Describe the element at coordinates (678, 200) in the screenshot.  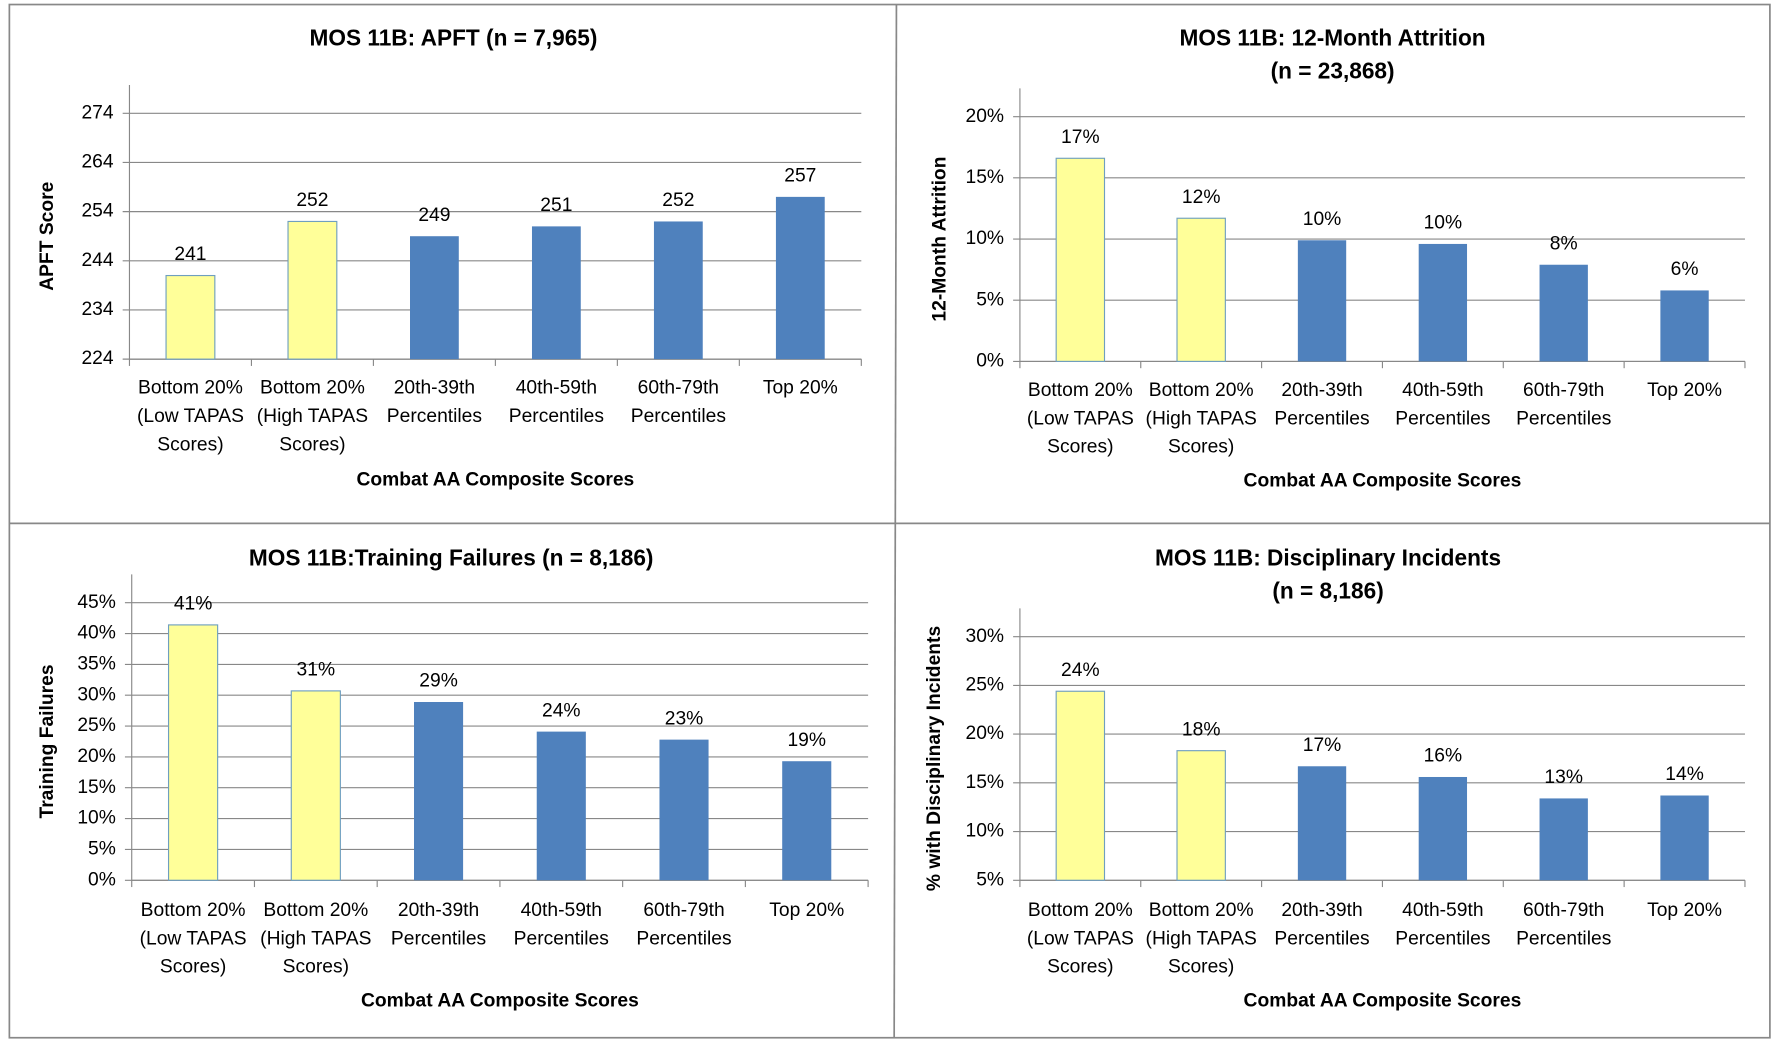
I see `data-label: 252` at that location.